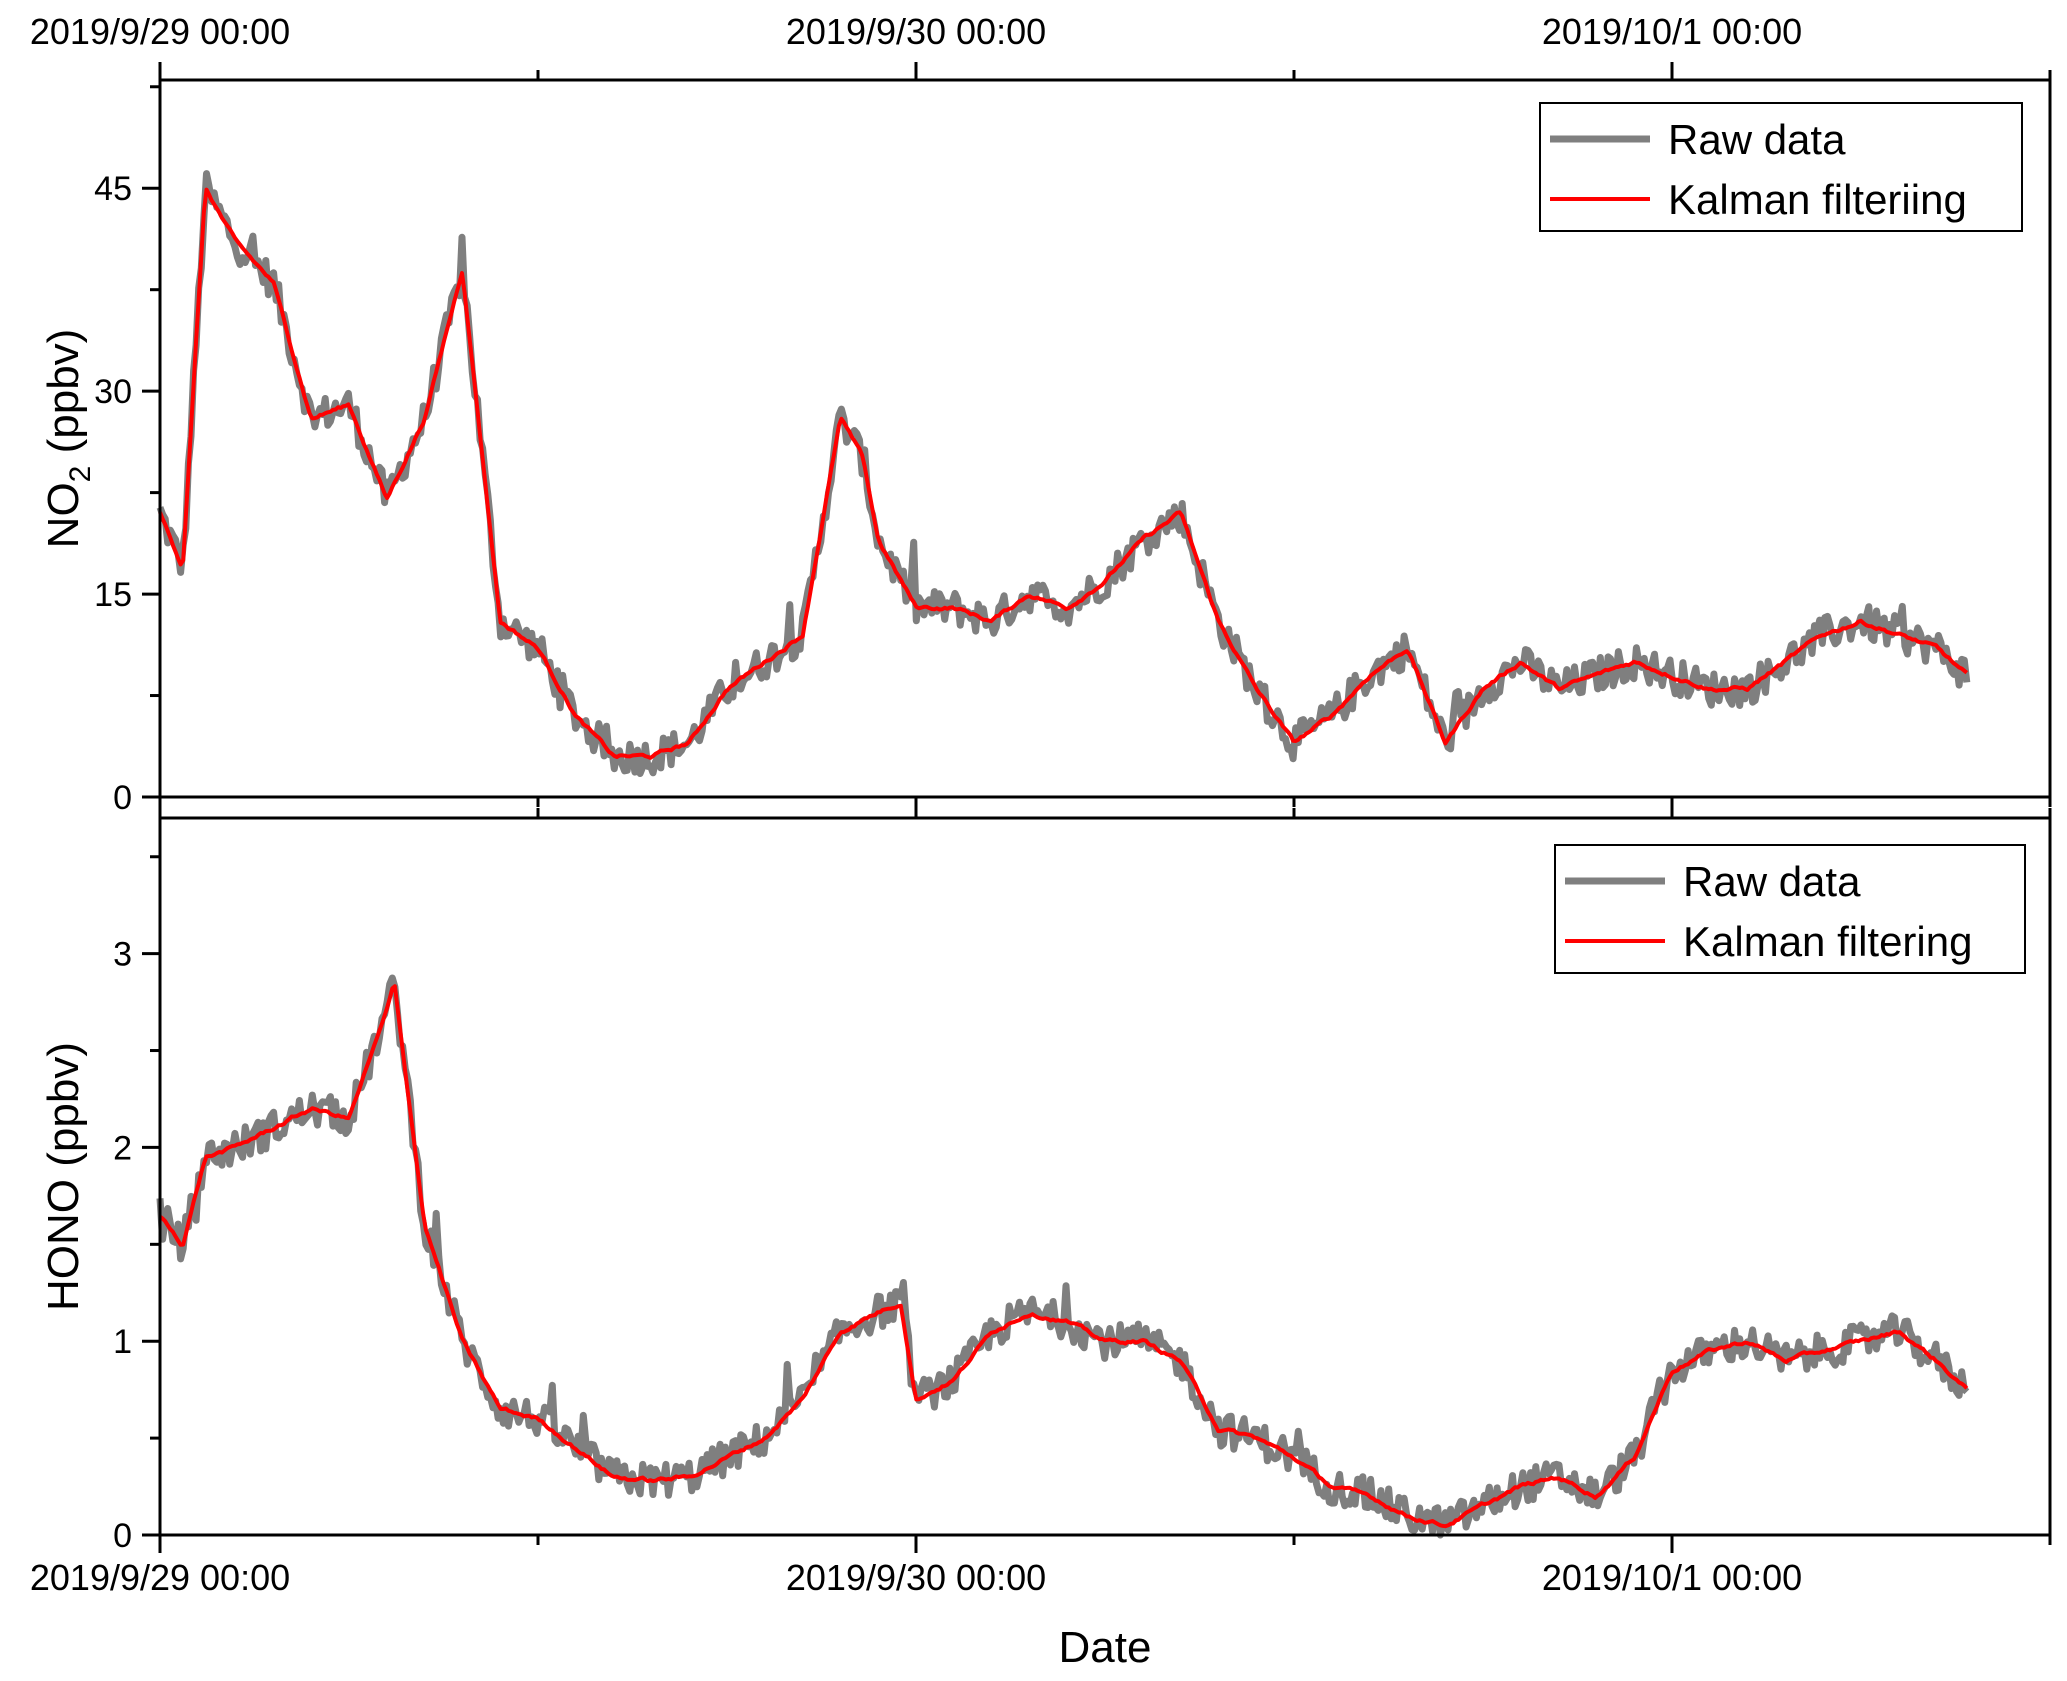 Image resolution: width=2067 pixels, height=1681 pixels. Describe the element at coordinates (63, 1176) in the screenshot. I see `y-axis-label: HONO (ppbv)` at that location.